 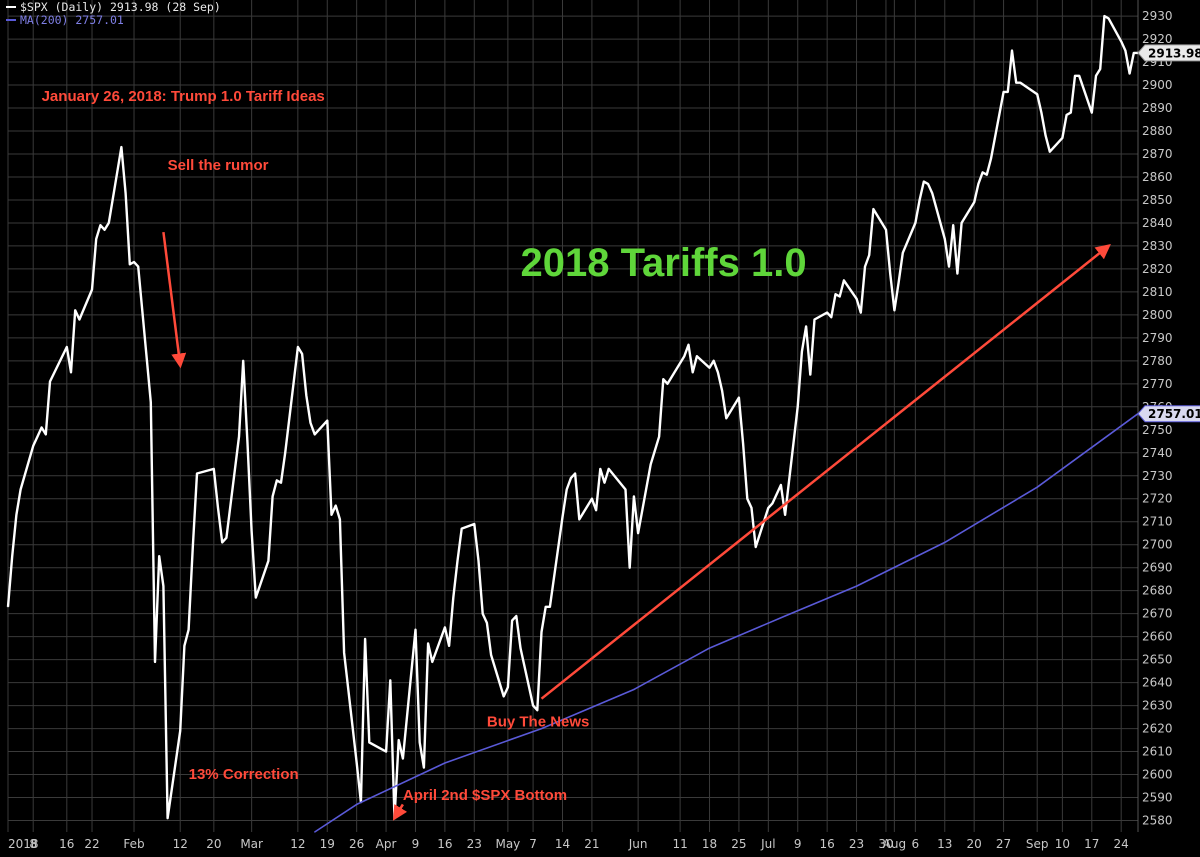 I want to click on text-annotation: 13% Correction, so click(x=244, y=774).